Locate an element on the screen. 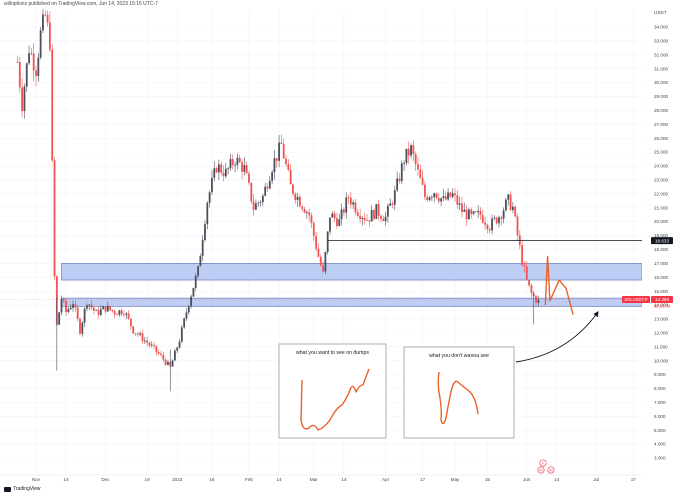  y-tick-label: 27.000 is located at coordinates (661, 124).